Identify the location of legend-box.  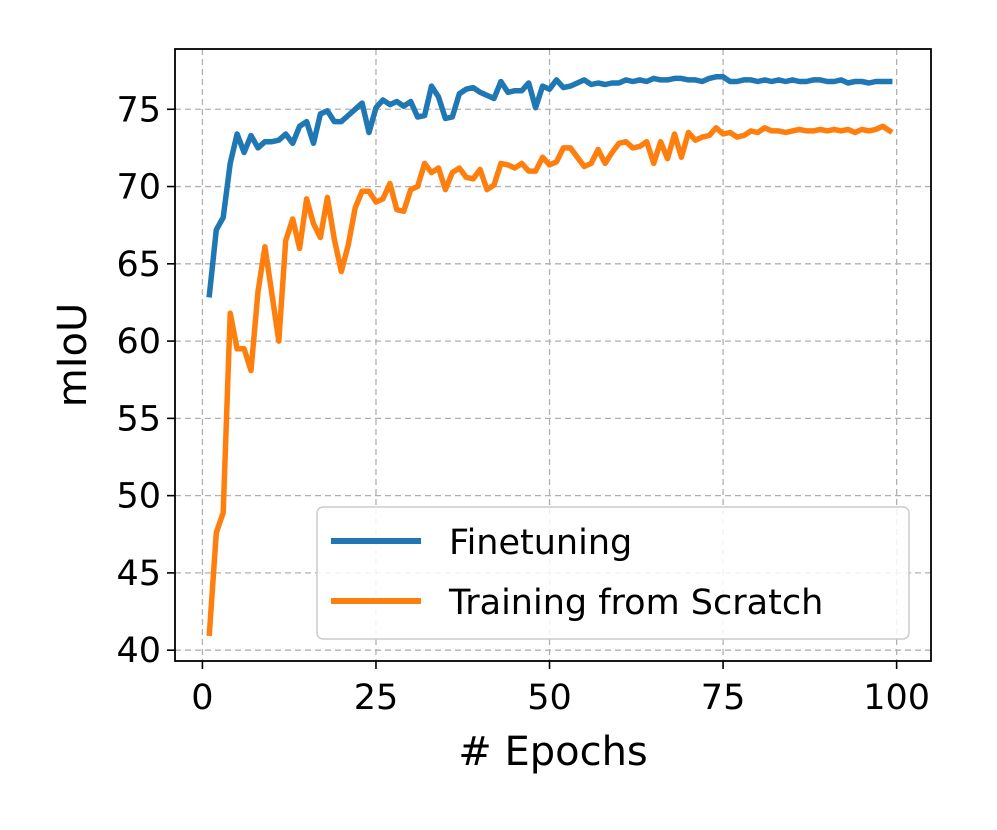
(613, 573).